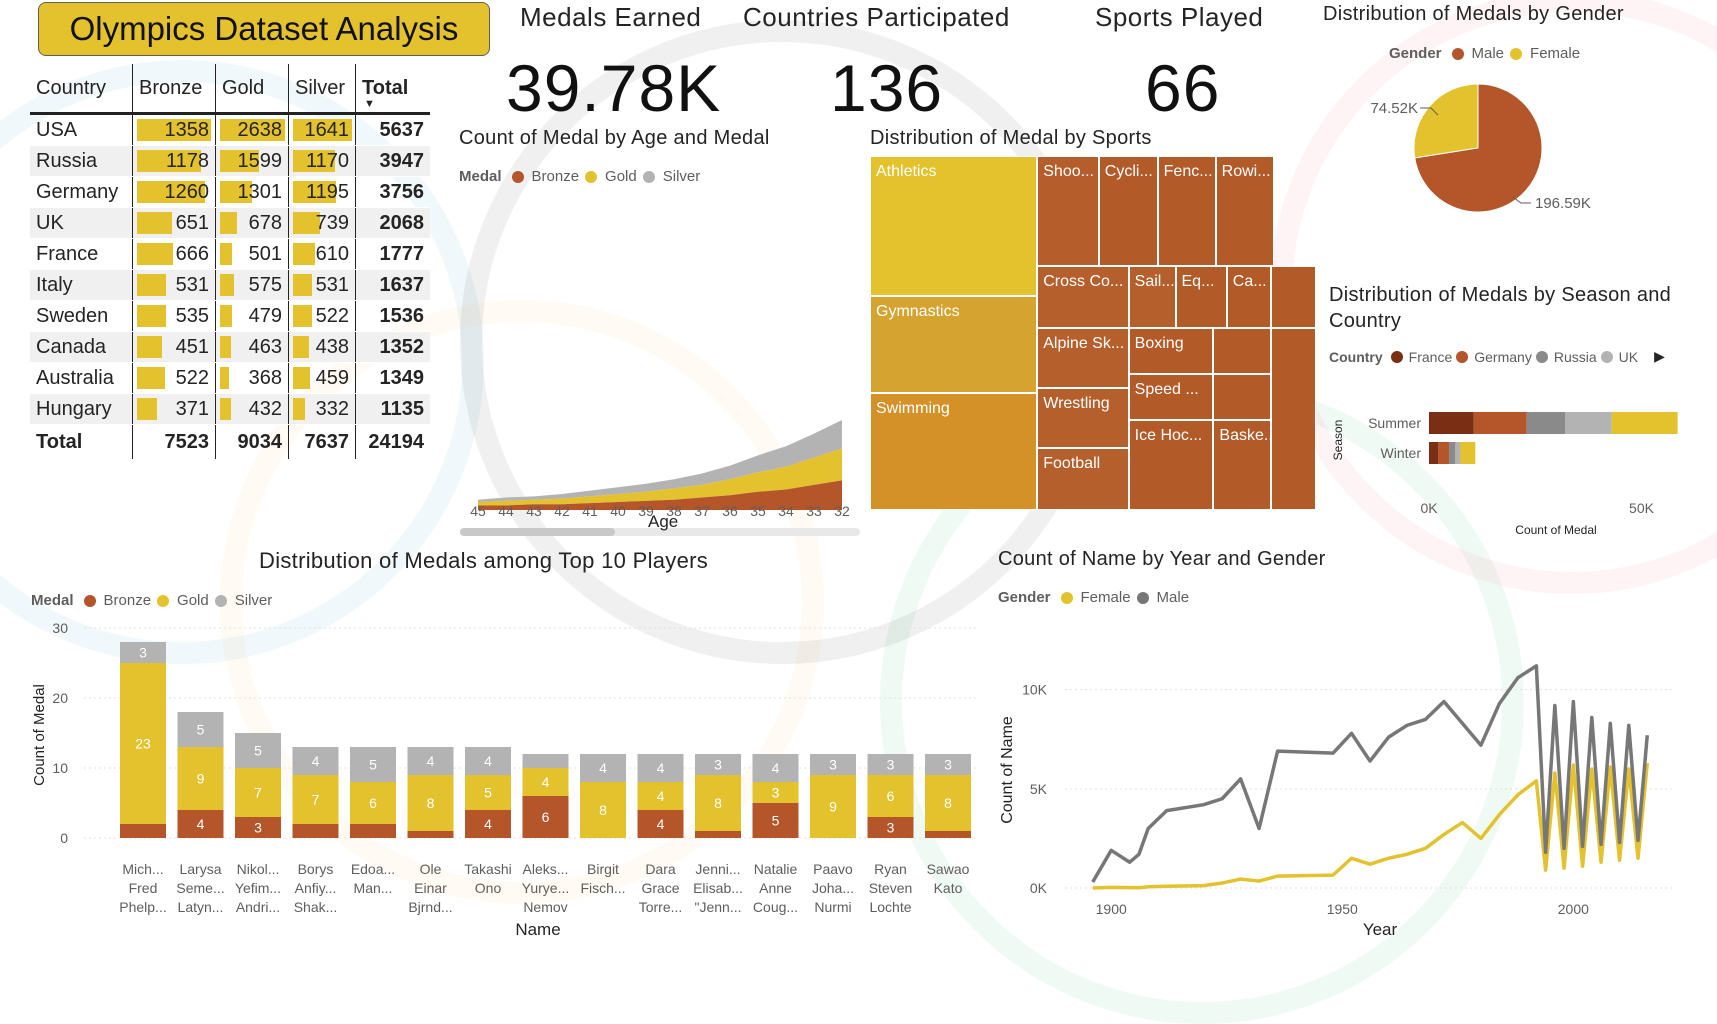  What do you see at coordinates (81, 89) in the screenshot?
I see `column-header-country: Country` at bounding box center [81, 89].